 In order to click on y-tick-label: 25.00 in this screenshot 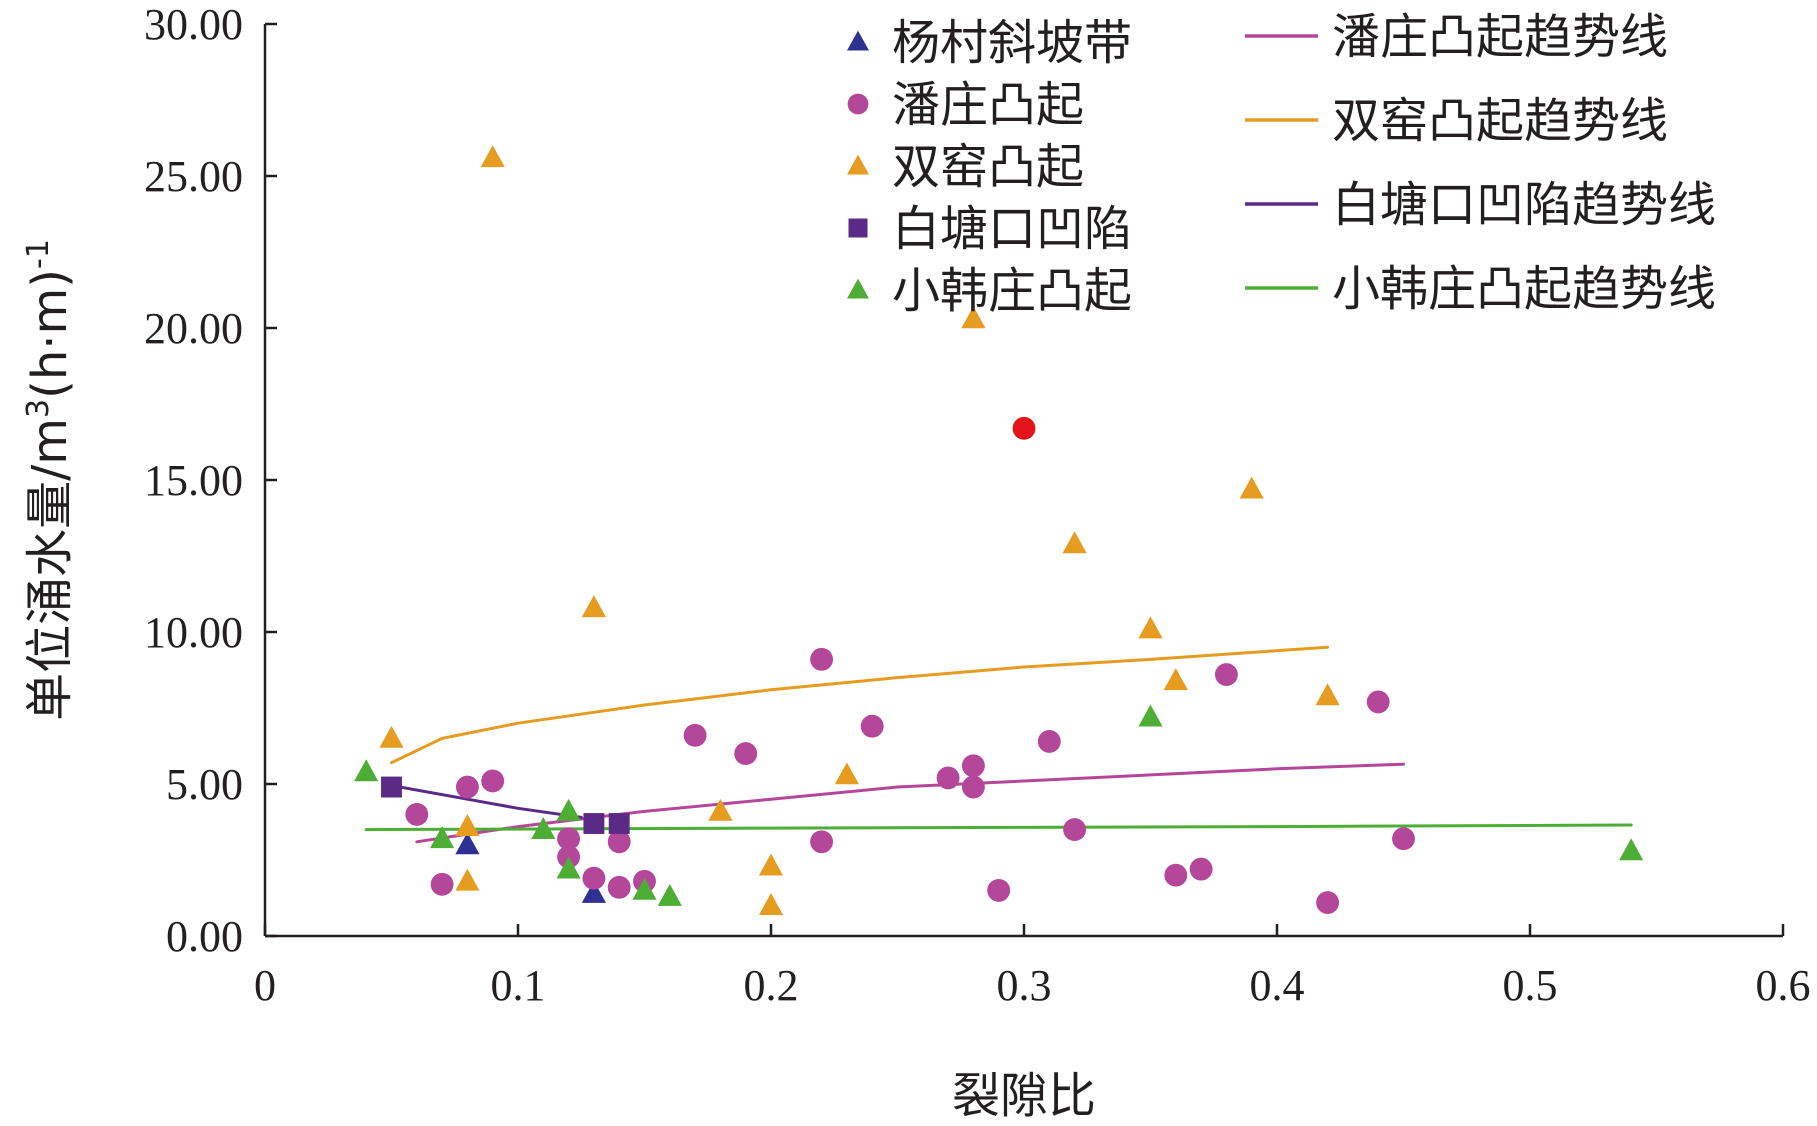, I will do `click(193, 176)`.